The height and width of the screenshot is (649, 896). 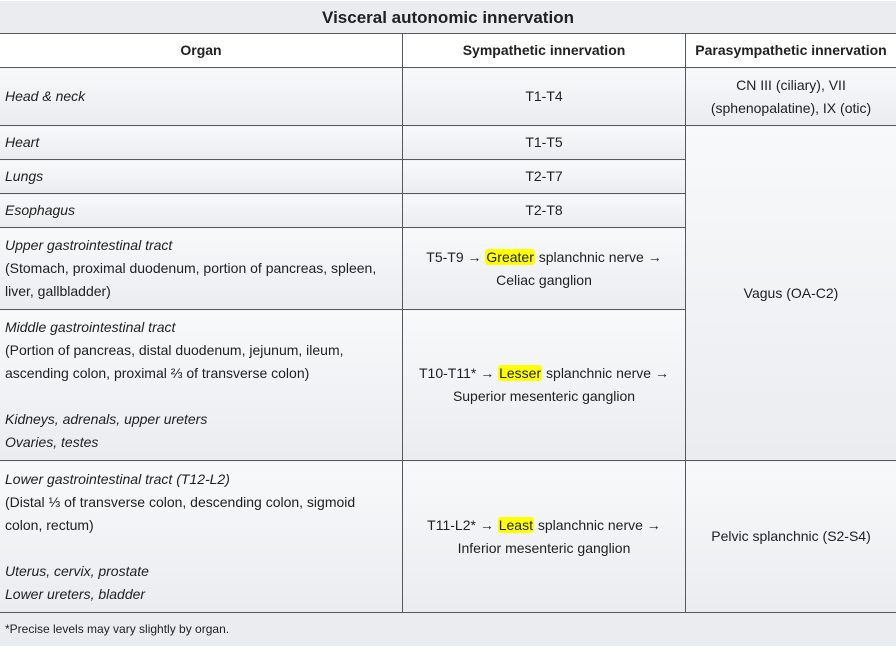 What do you see at coordinates (75, 593) in the screenshot?
I see `organ-extra: Lower ureters, bladder` at bounding box center [75, 593].